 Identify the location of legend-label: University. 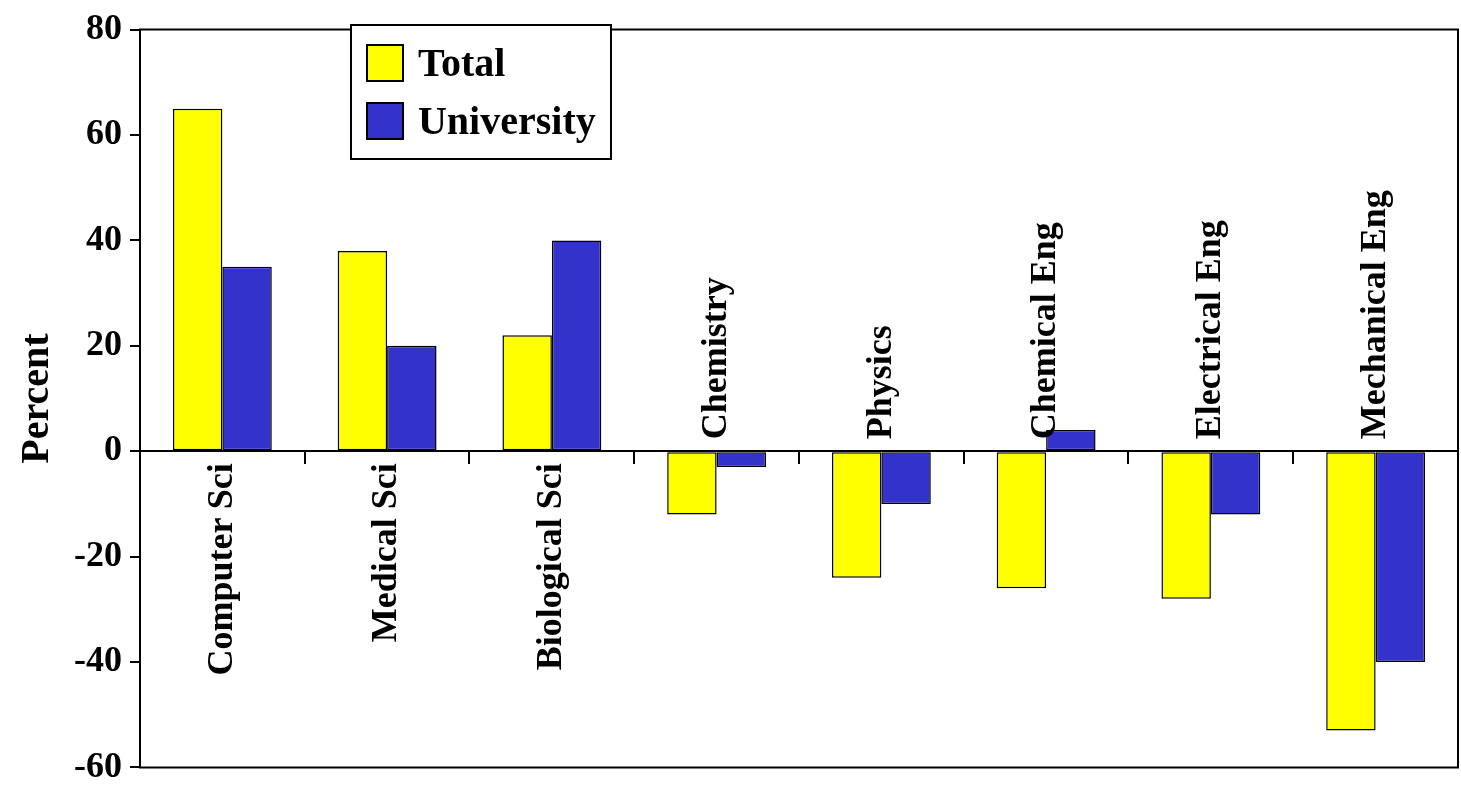
(506, 121).